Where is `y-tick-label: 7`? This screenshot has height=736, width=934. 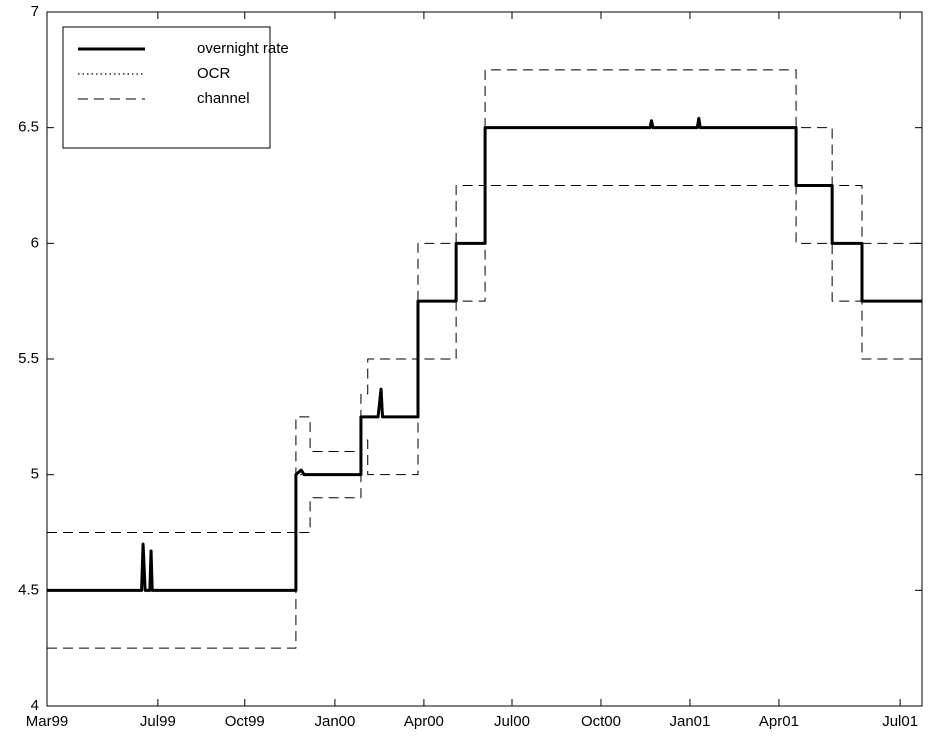
y-tick-label: 7 is located at coordinates (35, 11).